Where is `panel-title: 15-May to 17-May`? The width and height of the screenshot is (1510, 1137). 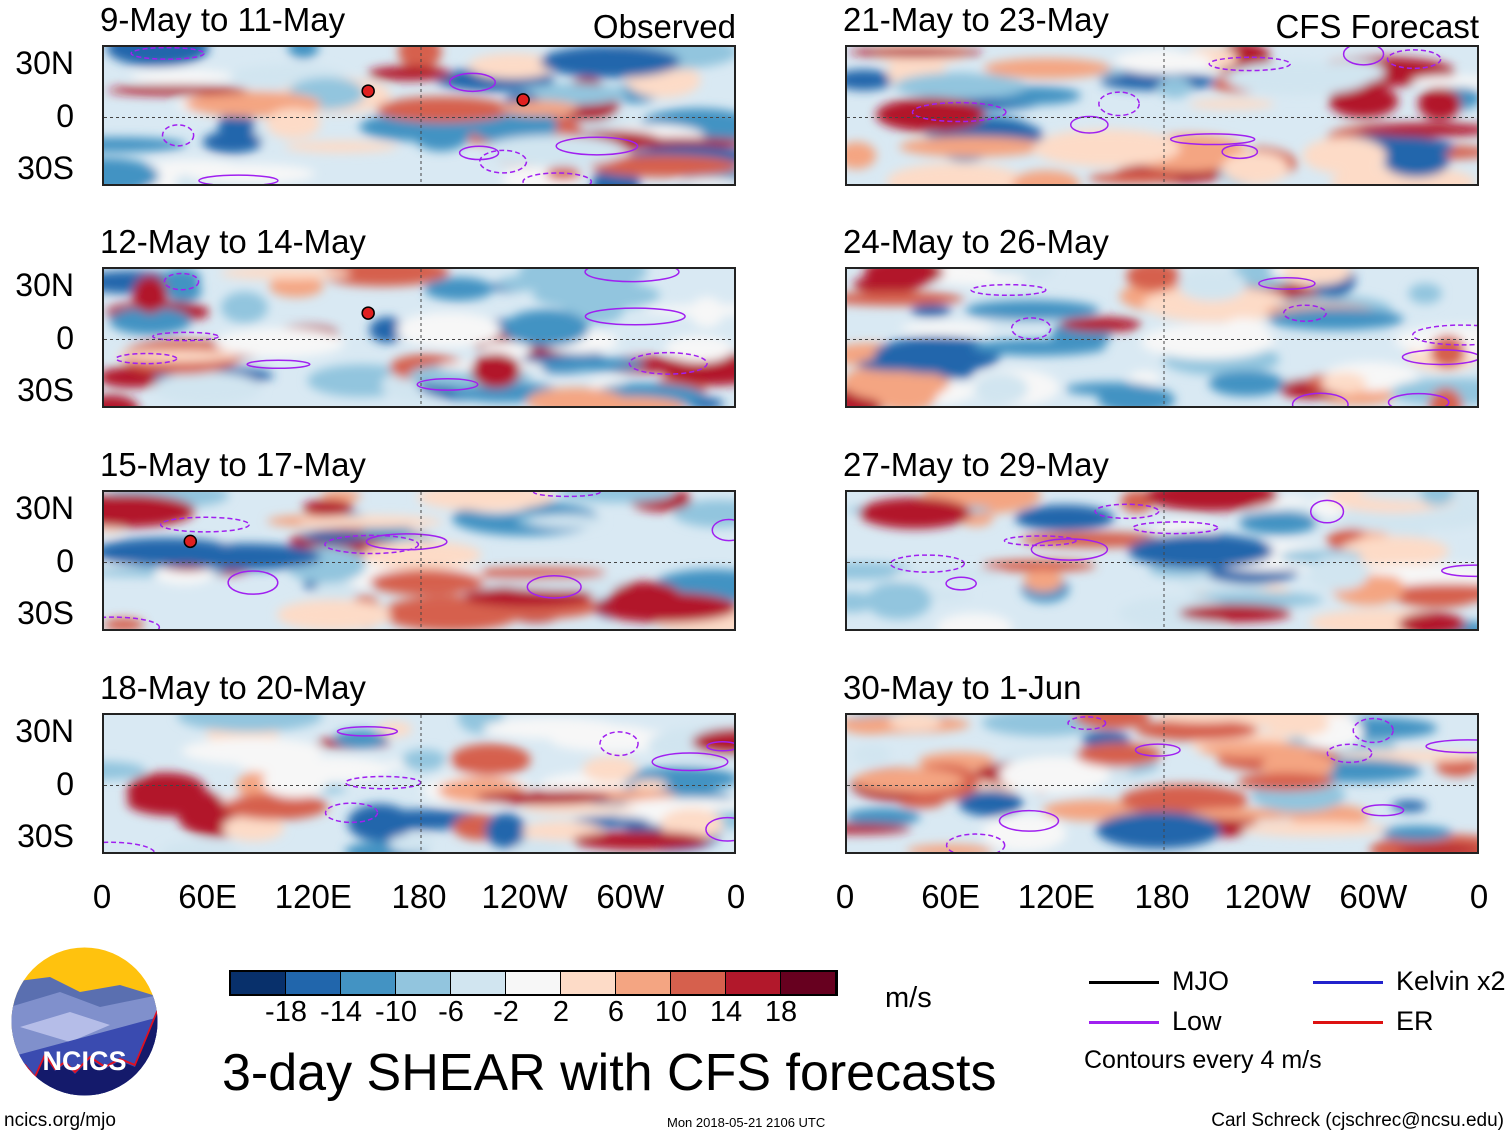 panel-title: 15-May to 17-May is located at coordinates (233, 464).